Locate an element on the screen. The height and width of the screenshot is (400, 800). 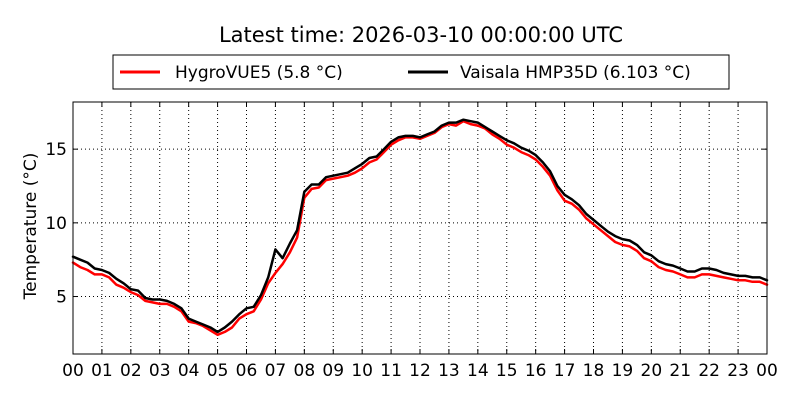
y-tick-label: 10 is located at coordinates (56, 224).